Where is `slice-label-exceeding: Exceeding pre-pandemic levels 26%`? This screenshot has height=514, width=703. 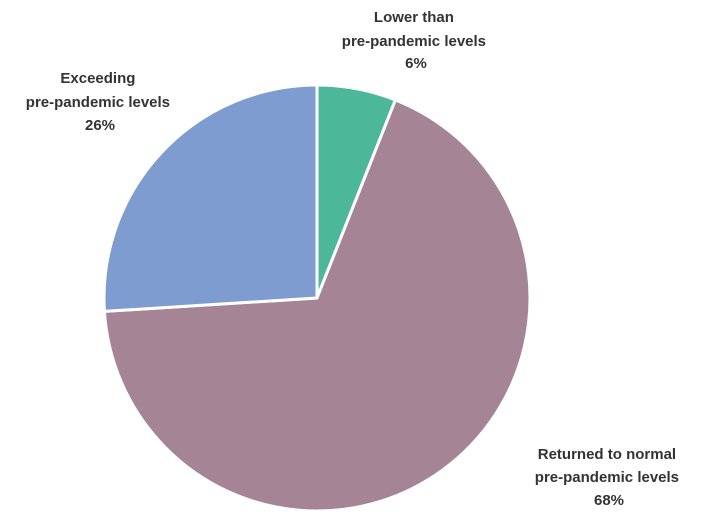
slice-label-exceeding: Exceeding pre-pandemic levels 26% is located at coordinates (100, 102).